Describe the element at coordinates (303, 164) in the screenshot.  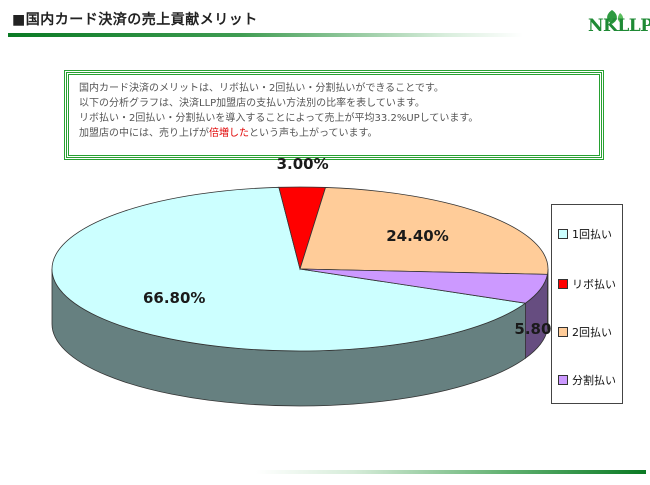
I see `pie-label-1: 3.00%` at that location.